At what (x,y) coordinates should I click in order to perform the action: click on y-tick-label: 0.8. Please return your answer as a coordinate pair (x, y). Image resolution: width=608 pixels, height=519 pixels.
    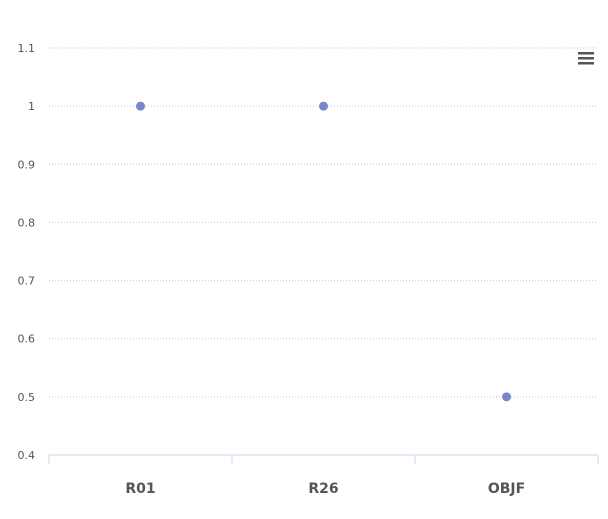
    Looking at the image, I should click on (27, 222).